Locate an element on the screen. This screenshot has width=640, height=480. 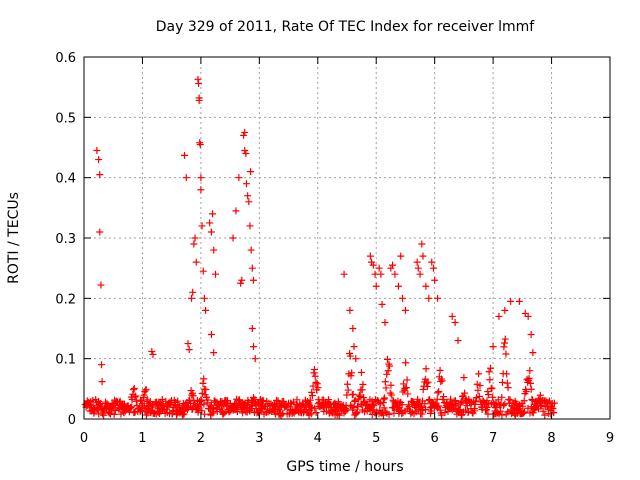
y-tick-label: 0.3 is located at coordinates (65, 239).